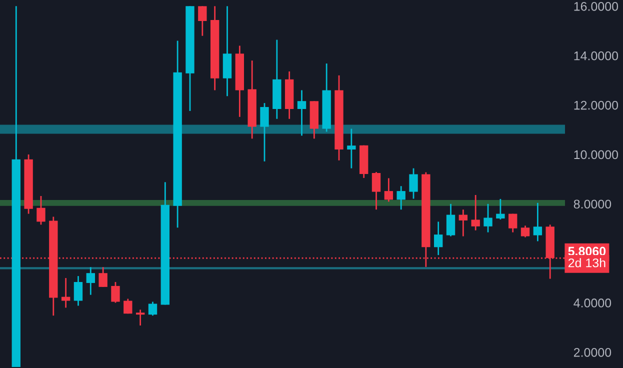  What do you see at coordinates (596, 155) in the screenshot?
I see `y-tick-label: 10.0000` at bounding box center [596, 155].